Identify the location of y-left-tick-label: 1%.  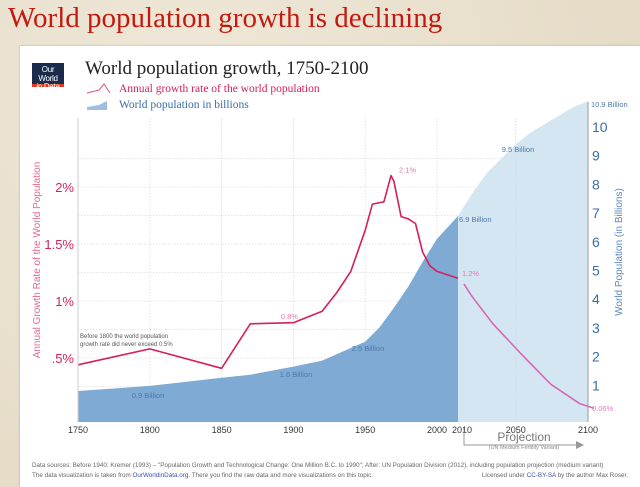
(64, 301).